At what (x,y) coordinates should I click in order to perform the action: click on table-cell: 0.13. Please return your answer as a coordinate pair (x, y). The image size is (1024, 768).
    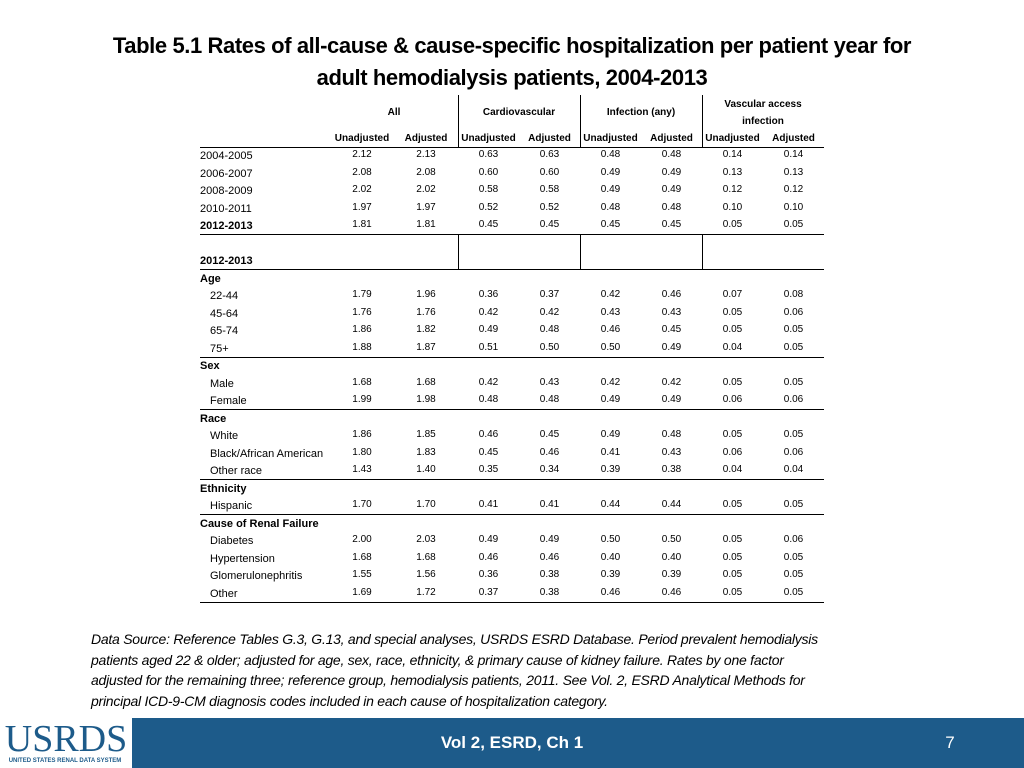
    Looking at the image, I should click on (732, 172).